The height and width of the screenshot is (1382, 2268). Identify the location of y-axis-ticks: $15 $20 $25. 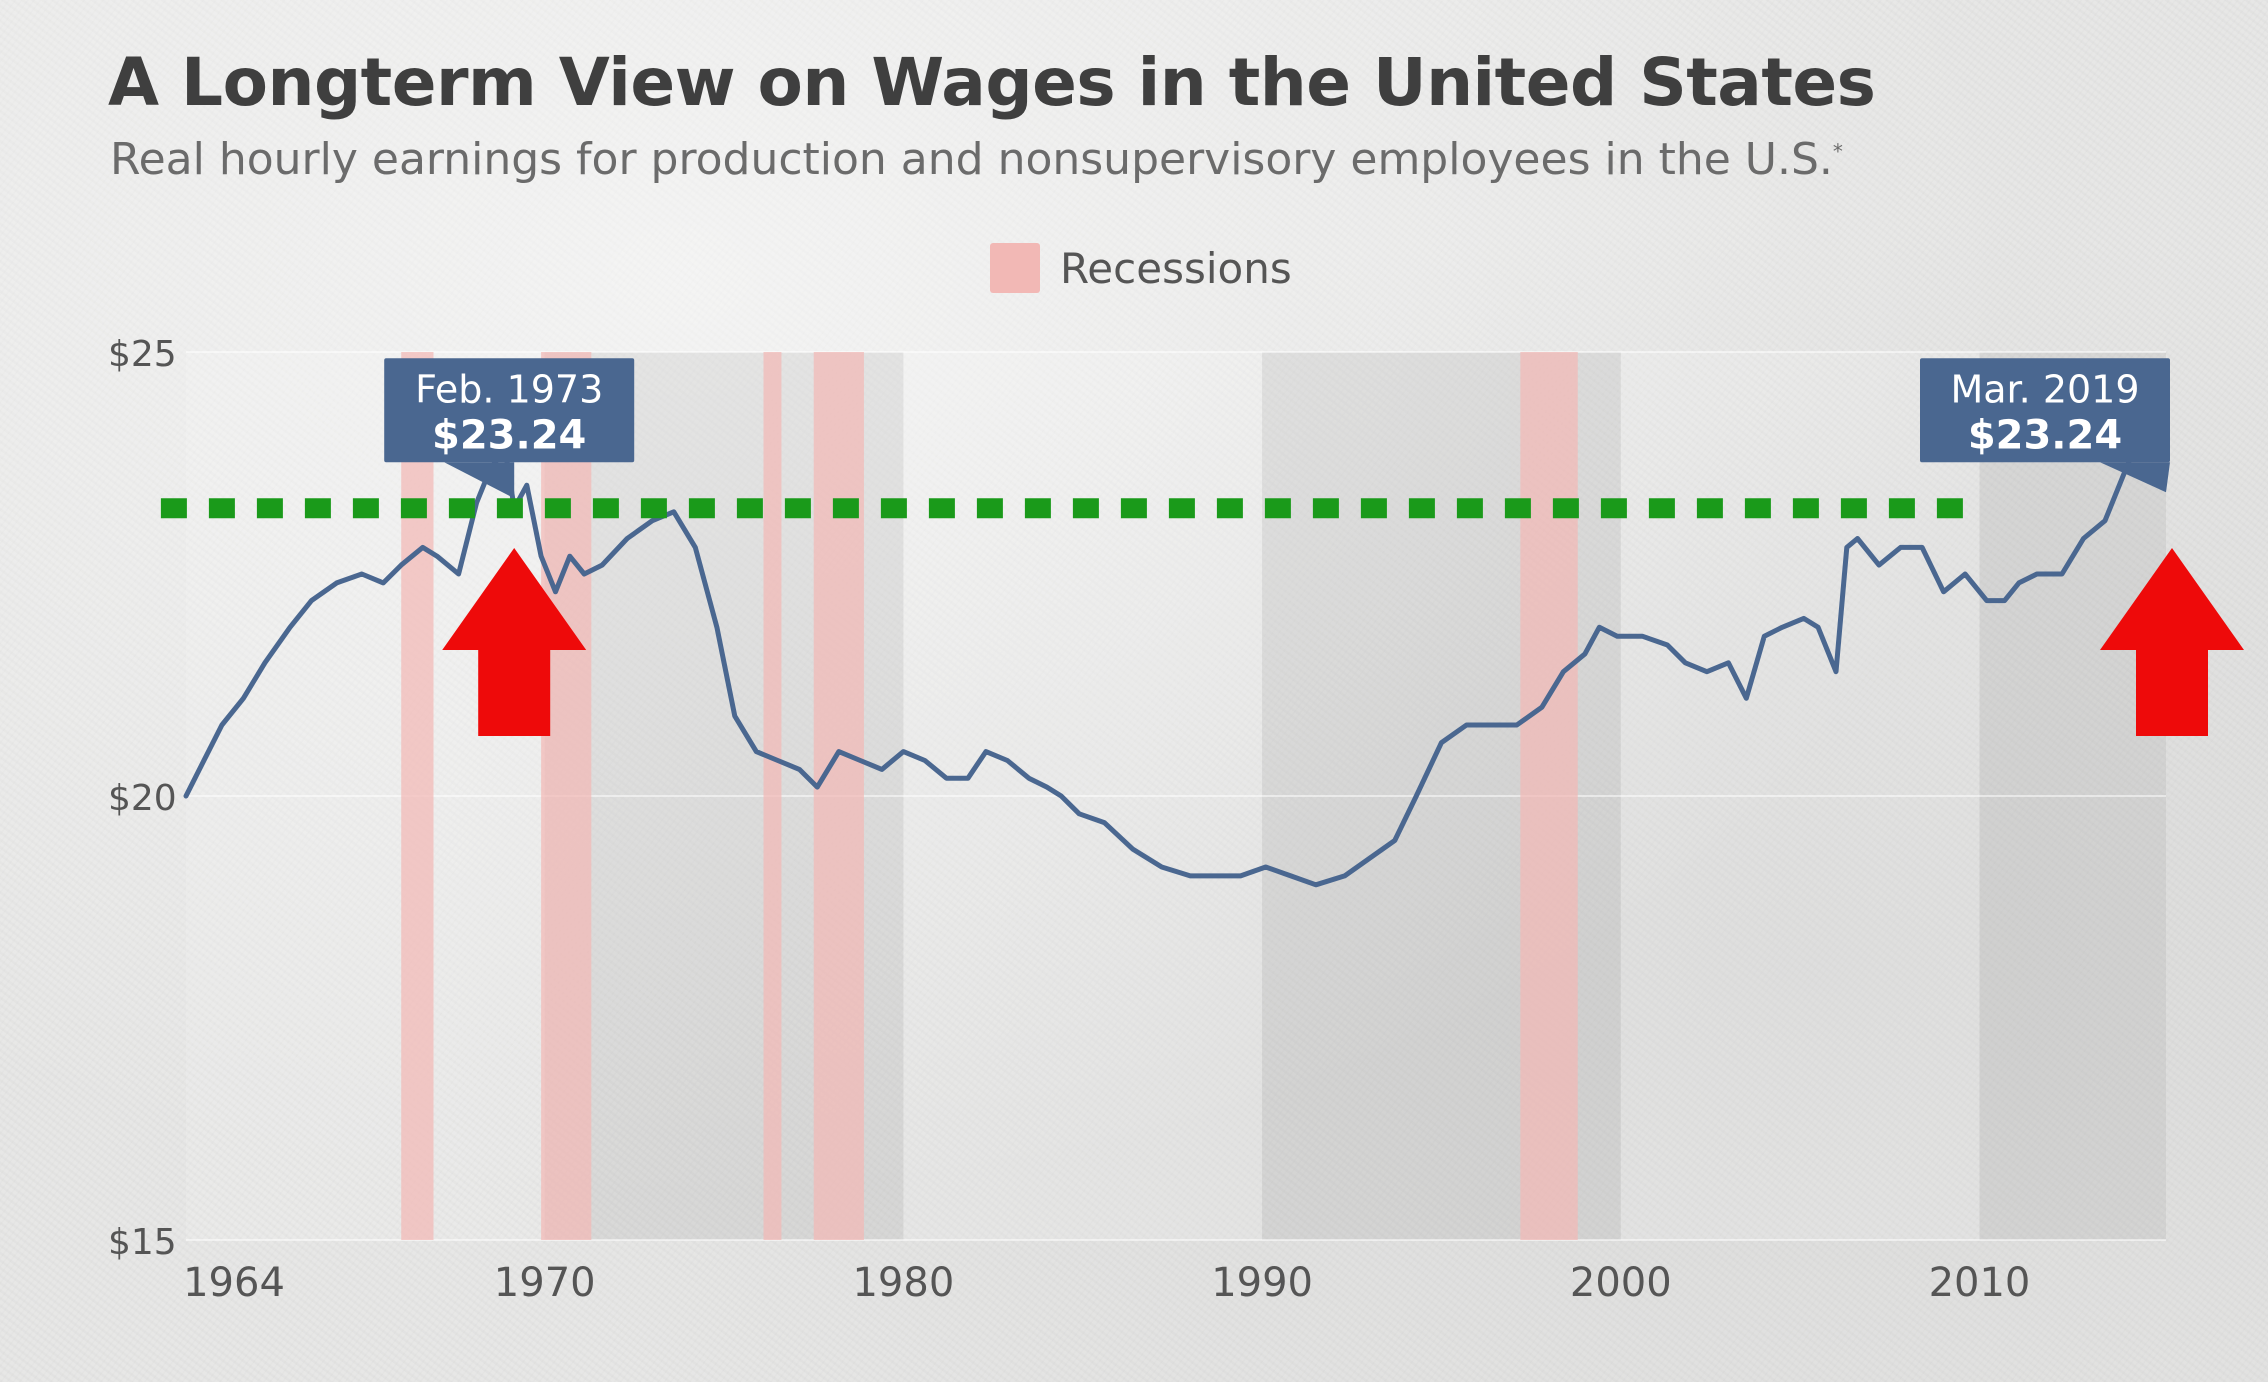
(142, 798).